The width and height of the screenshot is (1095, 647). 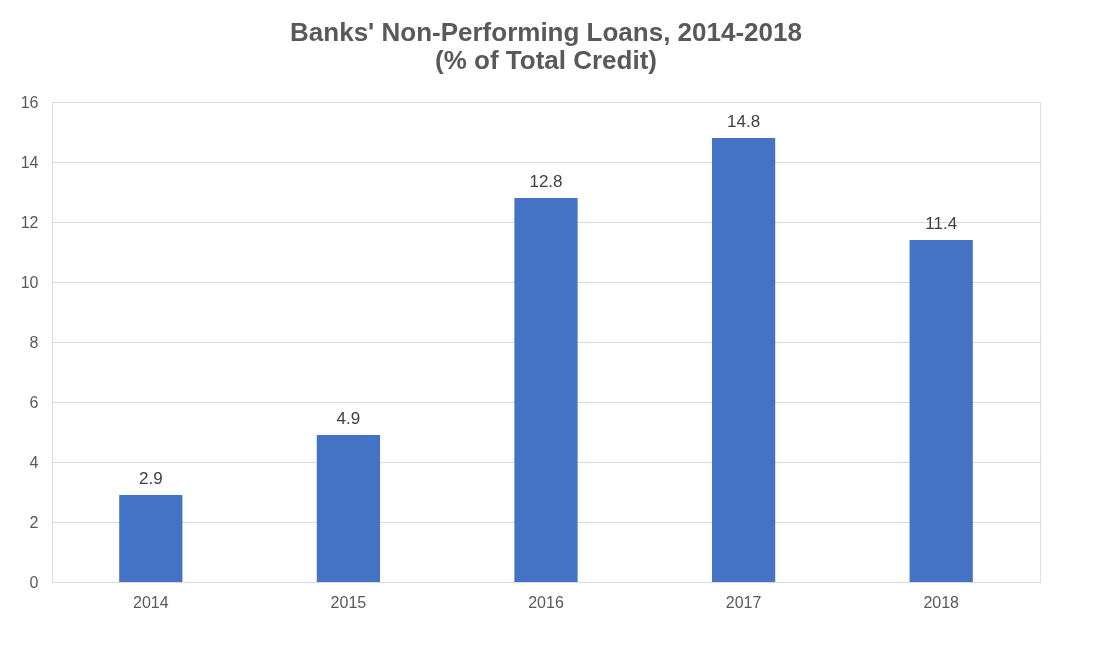 I want to click on y-tick-label: 2, so click(x=34, y=522).